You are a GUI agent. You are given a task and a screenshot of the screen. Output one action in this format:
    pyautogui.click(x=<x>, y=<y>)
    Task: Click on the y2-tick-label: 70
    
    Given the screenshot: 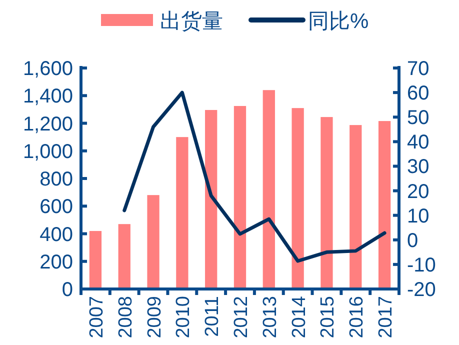 What is the action you would take?
    pyautogui.click(x=418, y=69)
    